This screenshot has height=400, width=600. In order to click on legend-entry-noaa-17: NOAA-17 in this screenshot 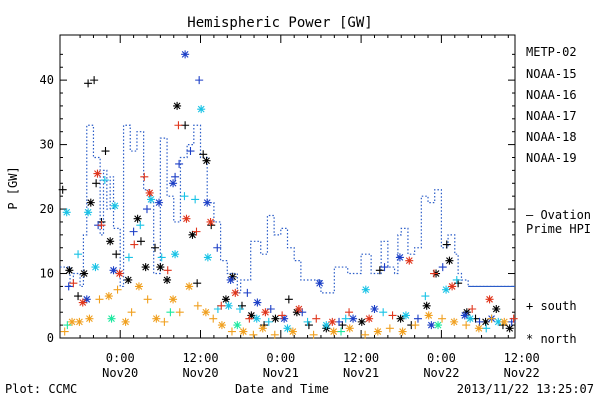, I will do `click(551, 116)`.